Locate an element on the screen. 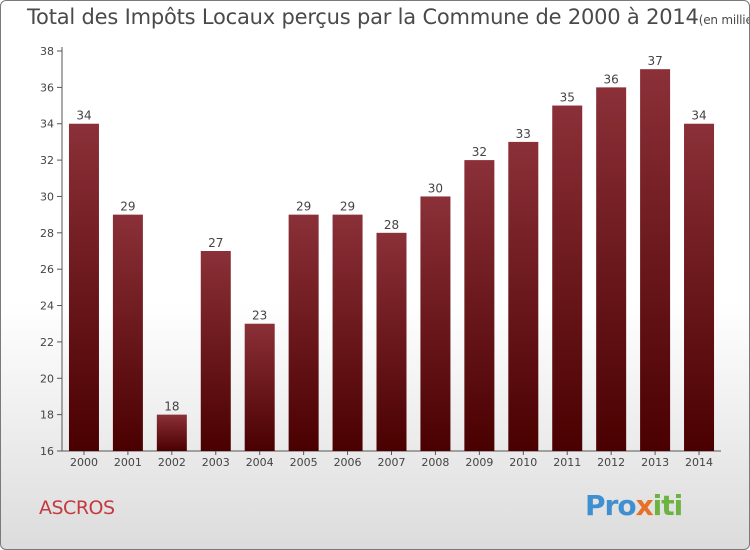 The height and width of the screenshot is (550, 750). bar-2008 is located at coordinates (435, 323).